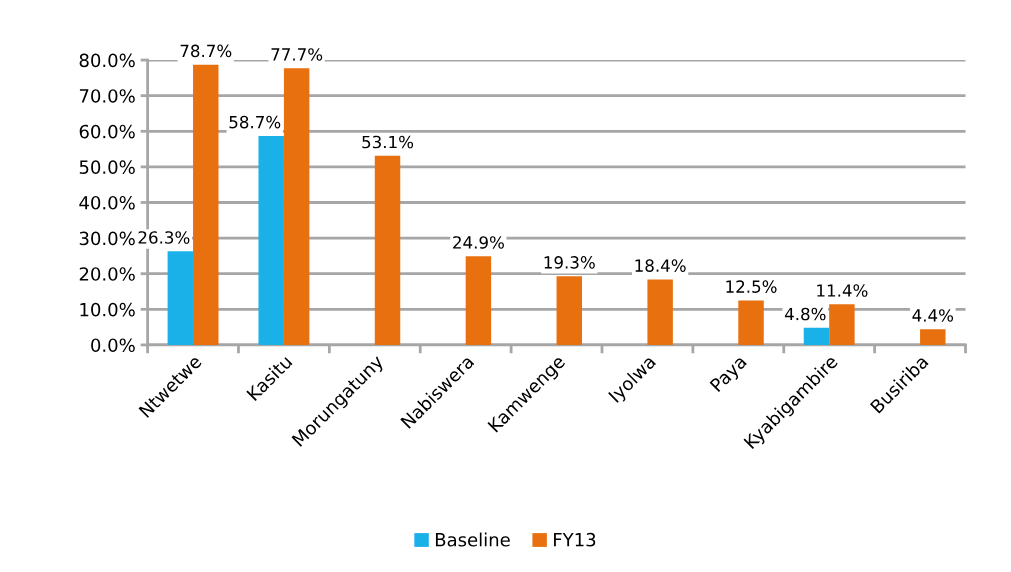 The width and height of the screenshot is (1011, 572). I want to click on data-label: 12.5%, so click(751, 286).